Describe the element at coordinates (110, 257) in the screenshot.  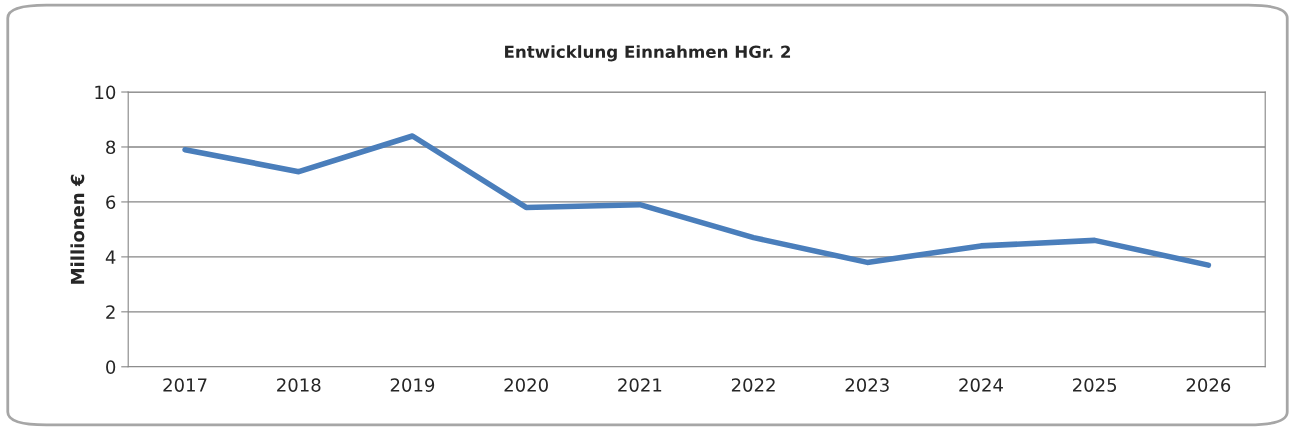
I see `y-tick-label: 4` at that location.